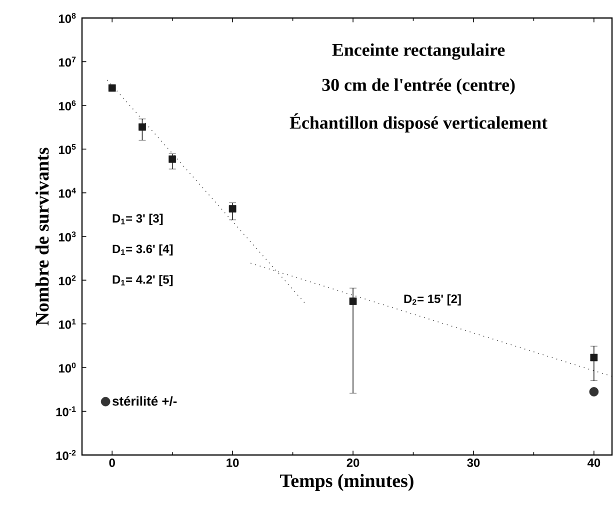 The width and height of the screenshot is (616, 521). Describe the element at coordinates (67, 193) in the screenshot. I see `y-tick-label: 10$^{4}$` at that location.